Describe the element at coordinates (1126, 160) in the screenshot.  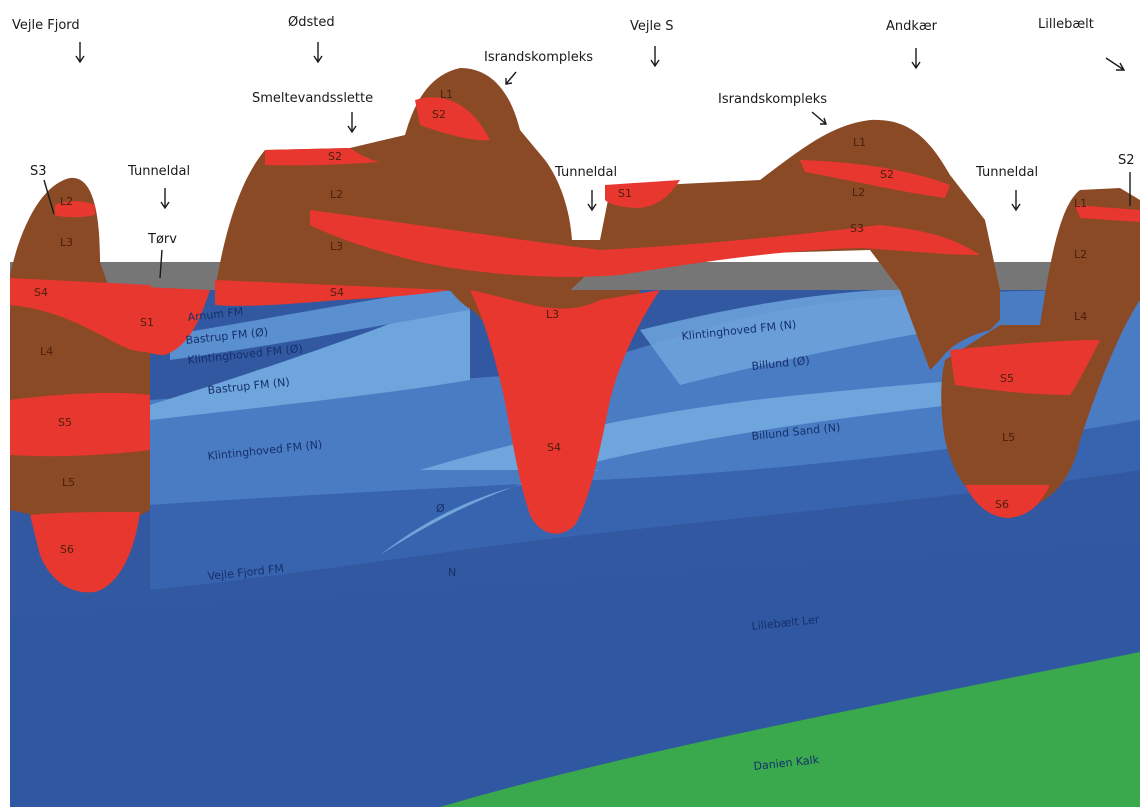
I see `annotation-s2-right: S2` at that location.